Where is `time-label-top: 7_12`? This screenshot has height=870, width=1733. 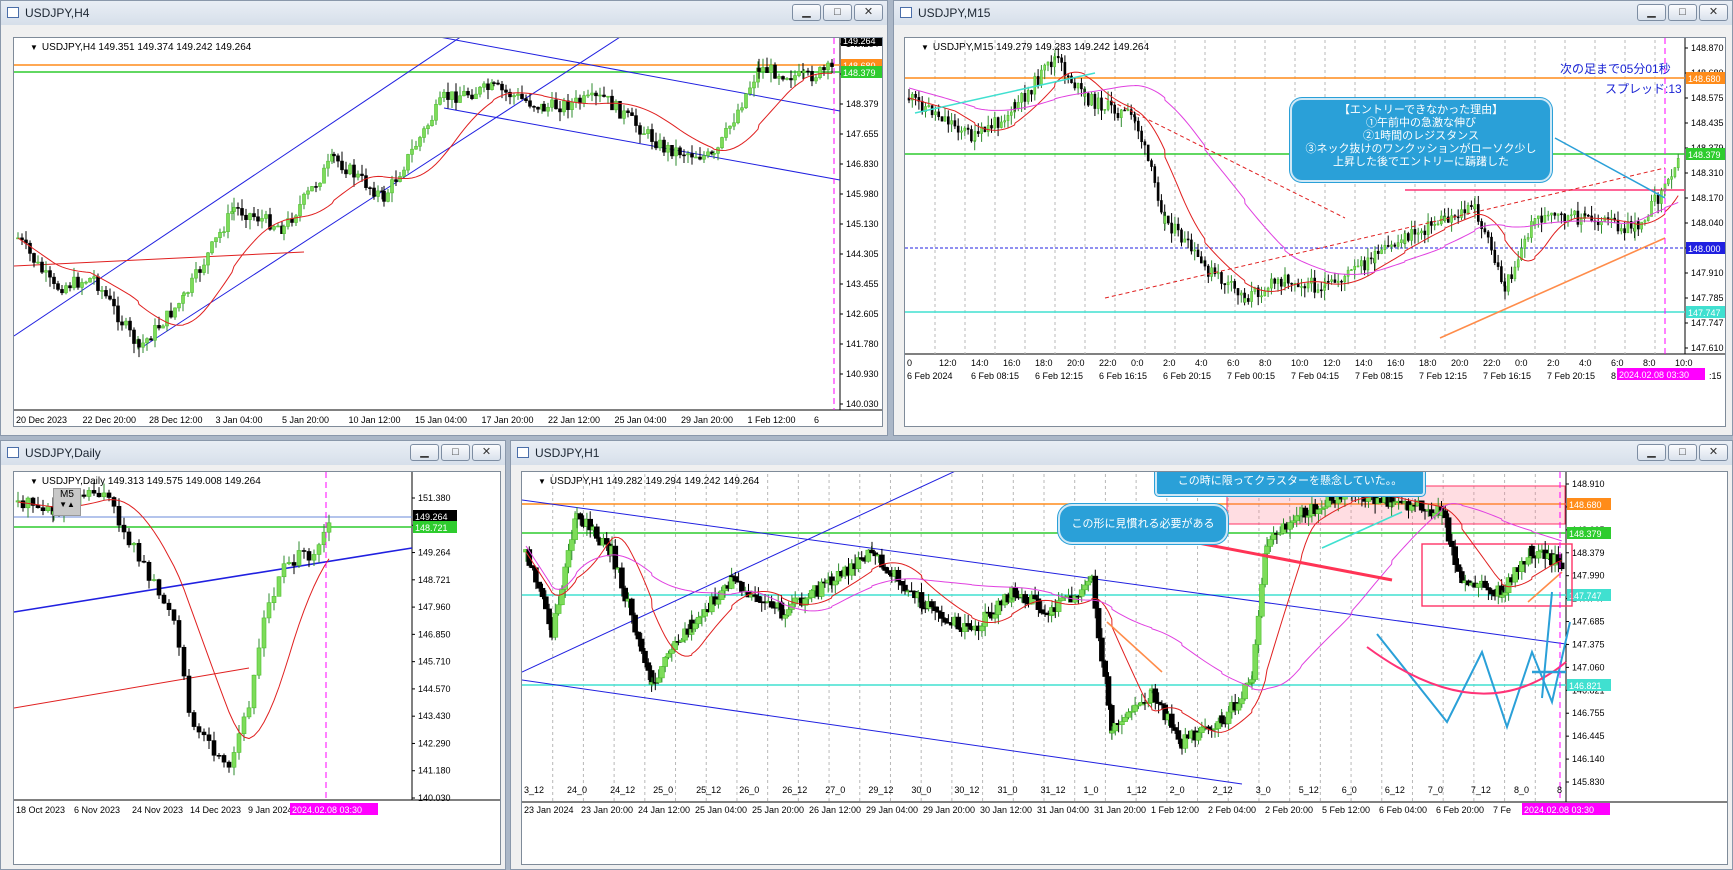 time-label-top: 7_12 is located at coordinates (1481, 790).